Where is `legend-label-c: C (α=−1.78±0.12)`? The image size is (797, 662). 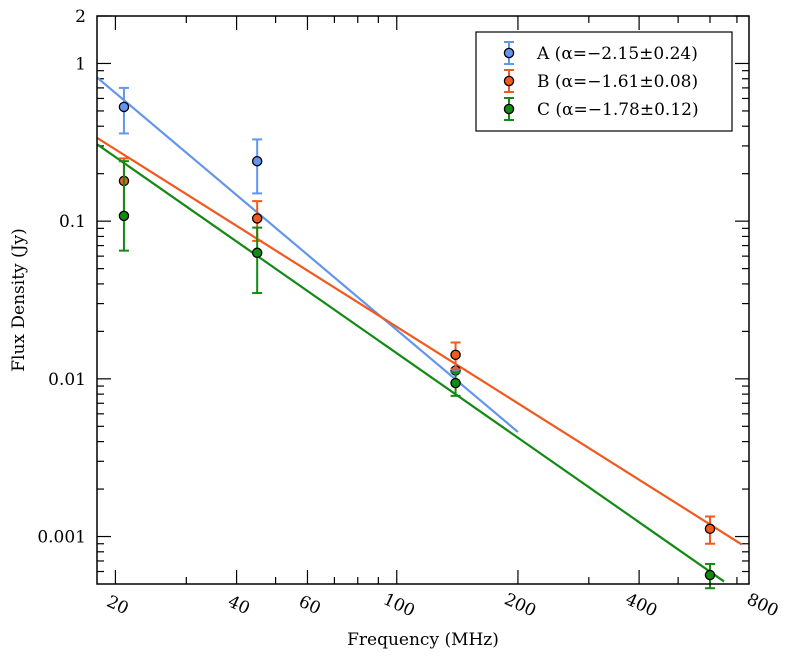 legend-label-c: C (α=−1.78±0.12) is located at coordinates (618, 110).